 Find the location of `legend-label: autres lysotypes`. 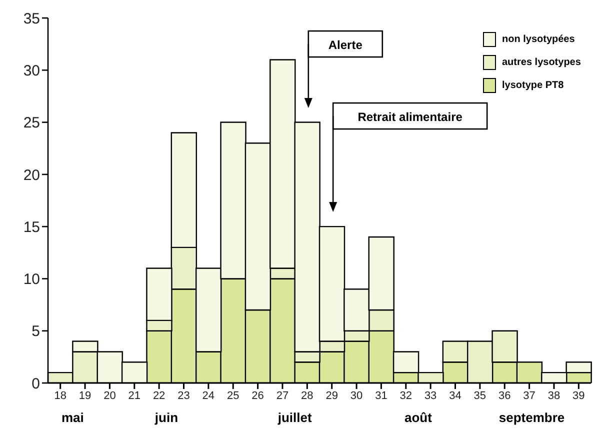

legend-label: autres lysotypes is located at coordinates (541, 62).